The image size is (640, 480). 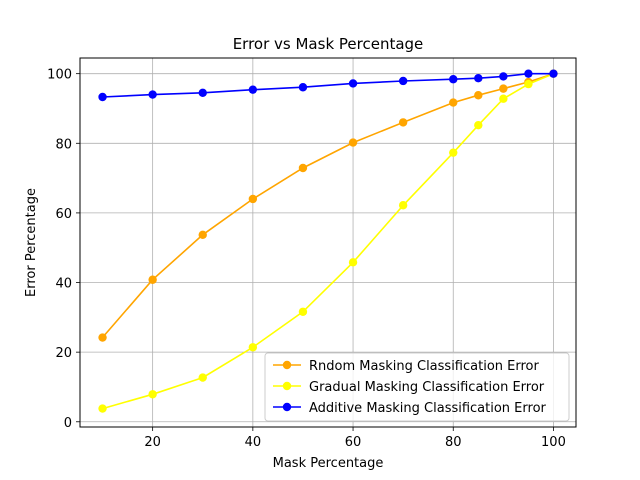 What do you see at coordinates (31, 242) in the screenshot?
I see `y-axis-label: Error Percentage` at bounding box center [31, 242].